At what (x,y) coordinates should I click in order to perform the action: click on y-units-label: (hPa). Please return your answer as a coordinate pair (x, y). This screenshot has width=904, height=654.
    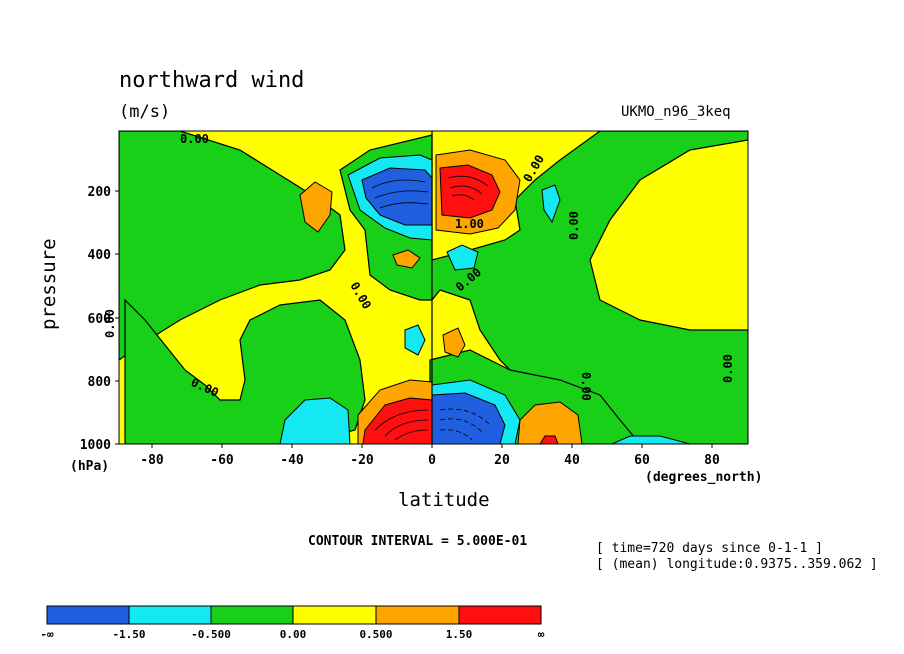
    Looking at the image, I should click on (90, 466).